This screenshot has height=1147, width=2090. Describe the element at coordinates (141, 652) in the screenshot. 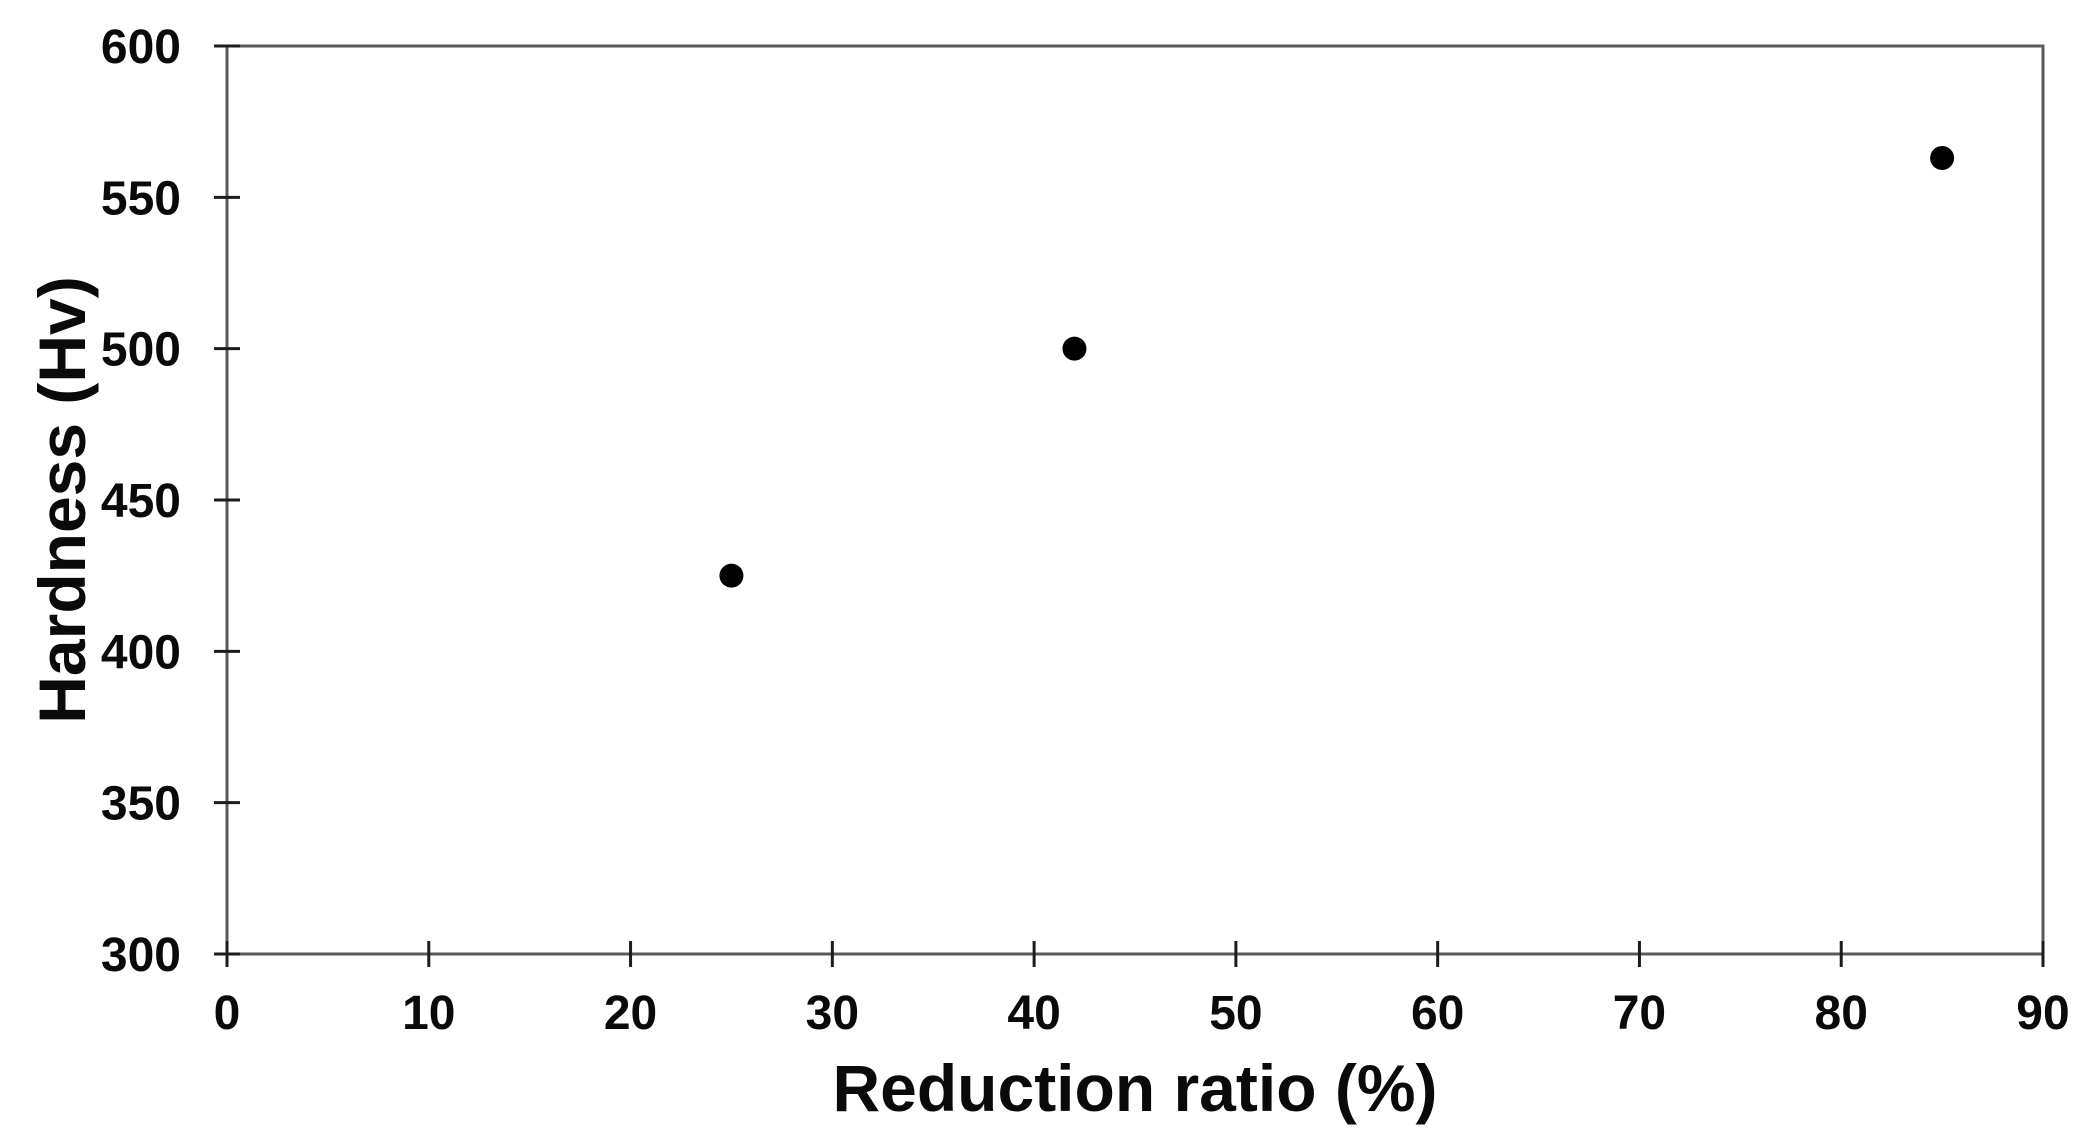

I see `y-tick-label: 400` at that location.